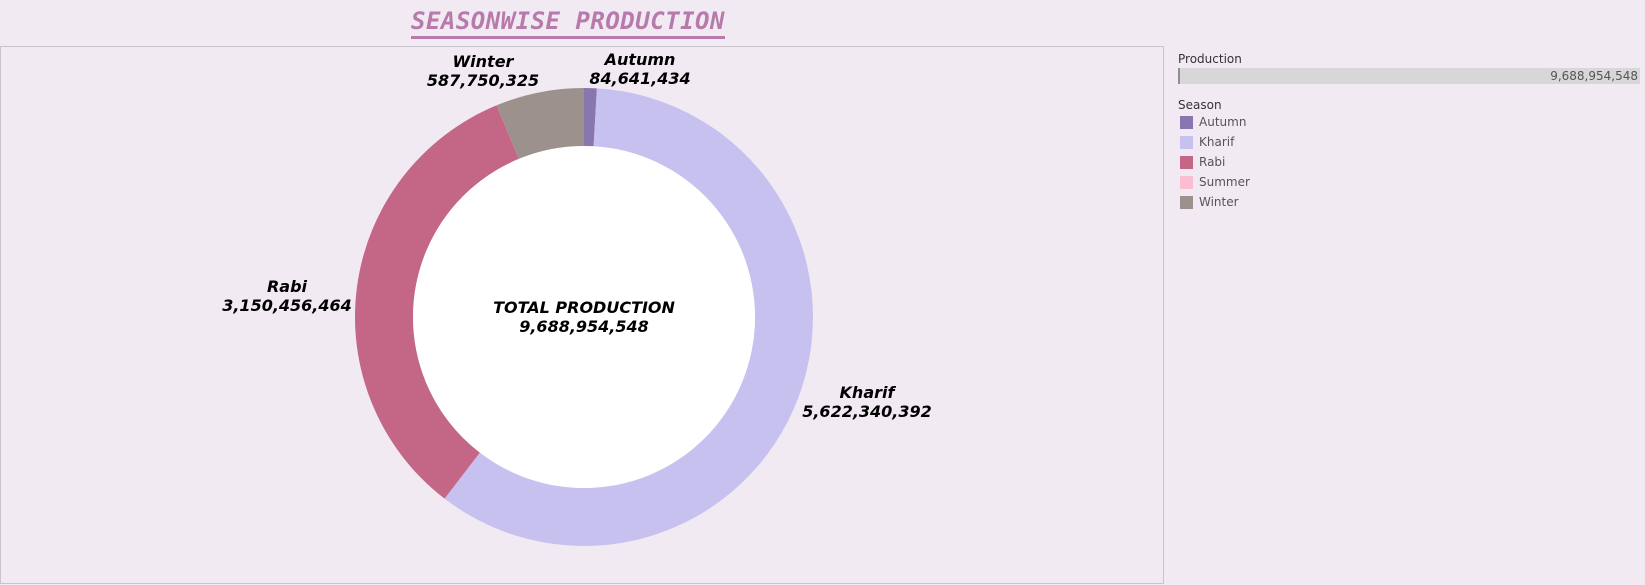 This screenshot has width=1645, height=585. I want to click on legend-label: Winter, so click(1219, 202).